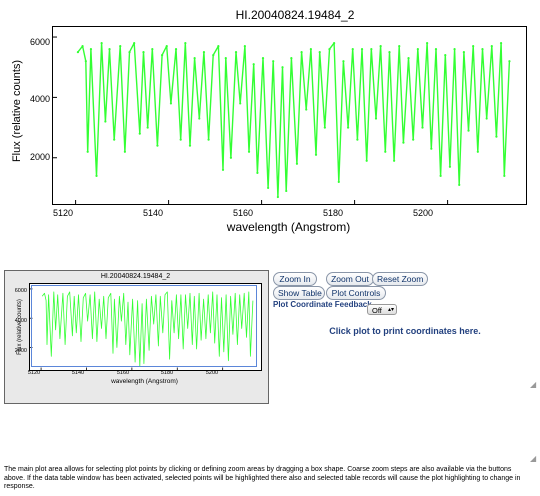 The image size is (540, 496). What do you see at coordinates (299, 293) in the screenshot?
I see `show-table-button: Show Table` at bounding box center [299, 293].